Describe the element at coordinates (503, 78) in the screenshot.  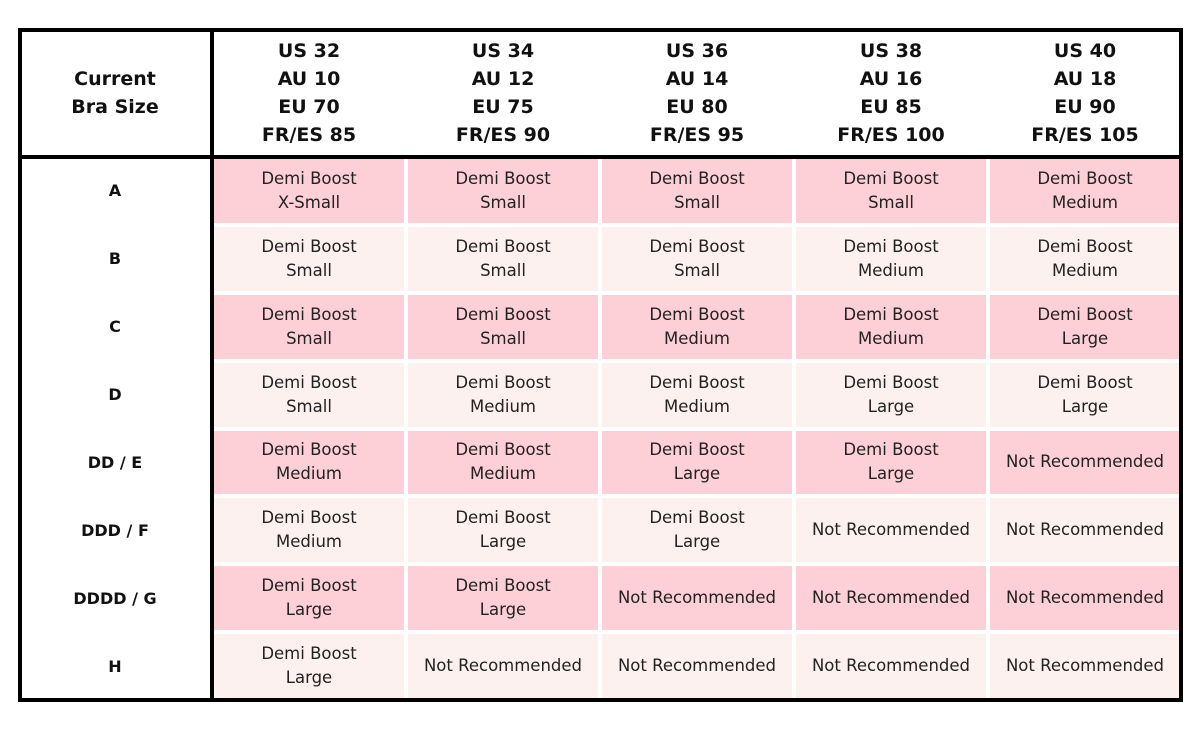
I see `text-line: AU 12` at that location.